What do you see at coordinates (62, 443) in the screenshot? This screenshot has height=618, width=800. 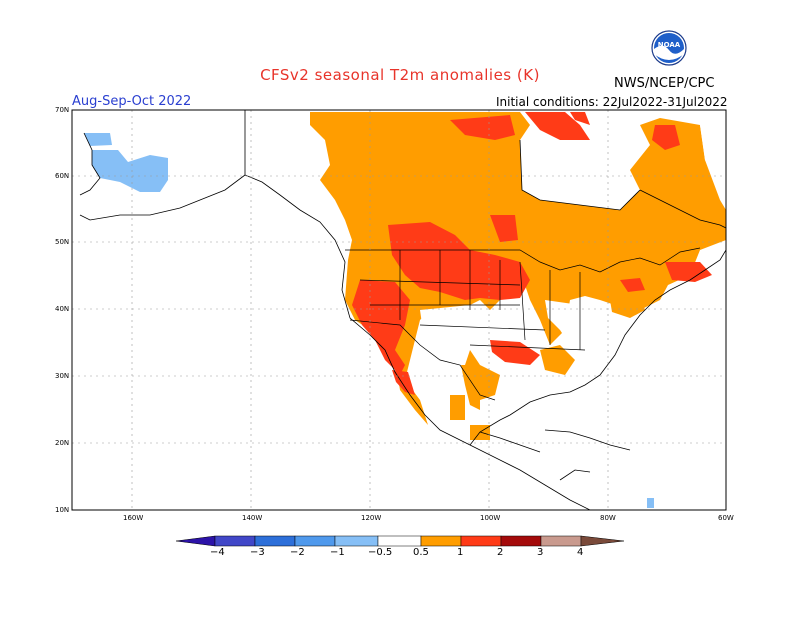 I see `lat-label-20n: 20N` at bounding box center [62, 443].